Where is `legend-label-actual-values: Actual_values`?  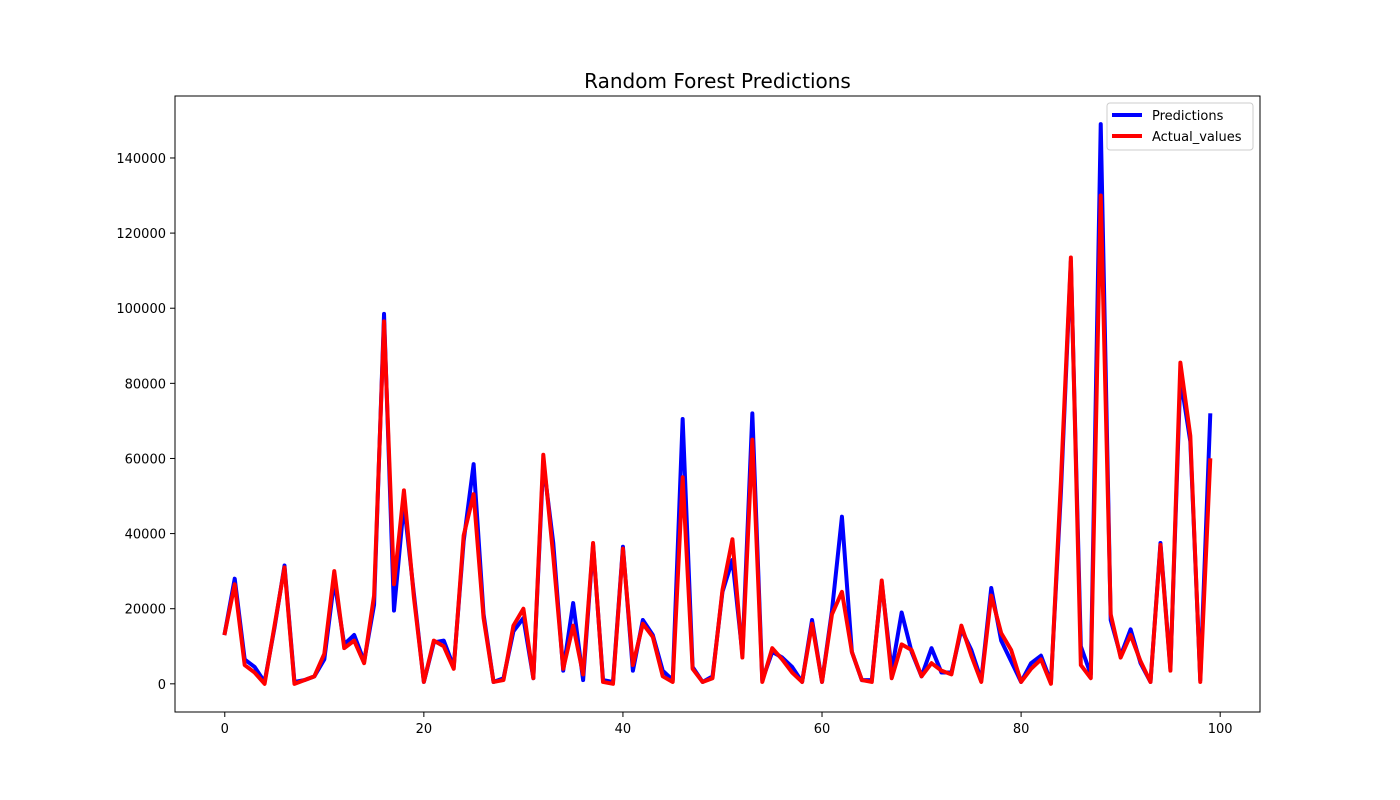
legend-label-actual-values: Actual_values is located at coordinates (1197, 137).